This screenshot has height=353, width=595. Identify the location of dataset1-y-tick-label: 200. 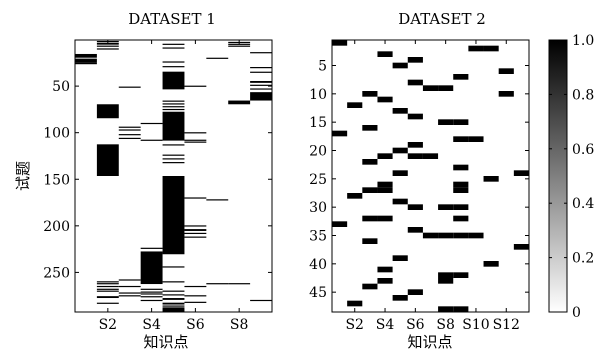
(56, 227).